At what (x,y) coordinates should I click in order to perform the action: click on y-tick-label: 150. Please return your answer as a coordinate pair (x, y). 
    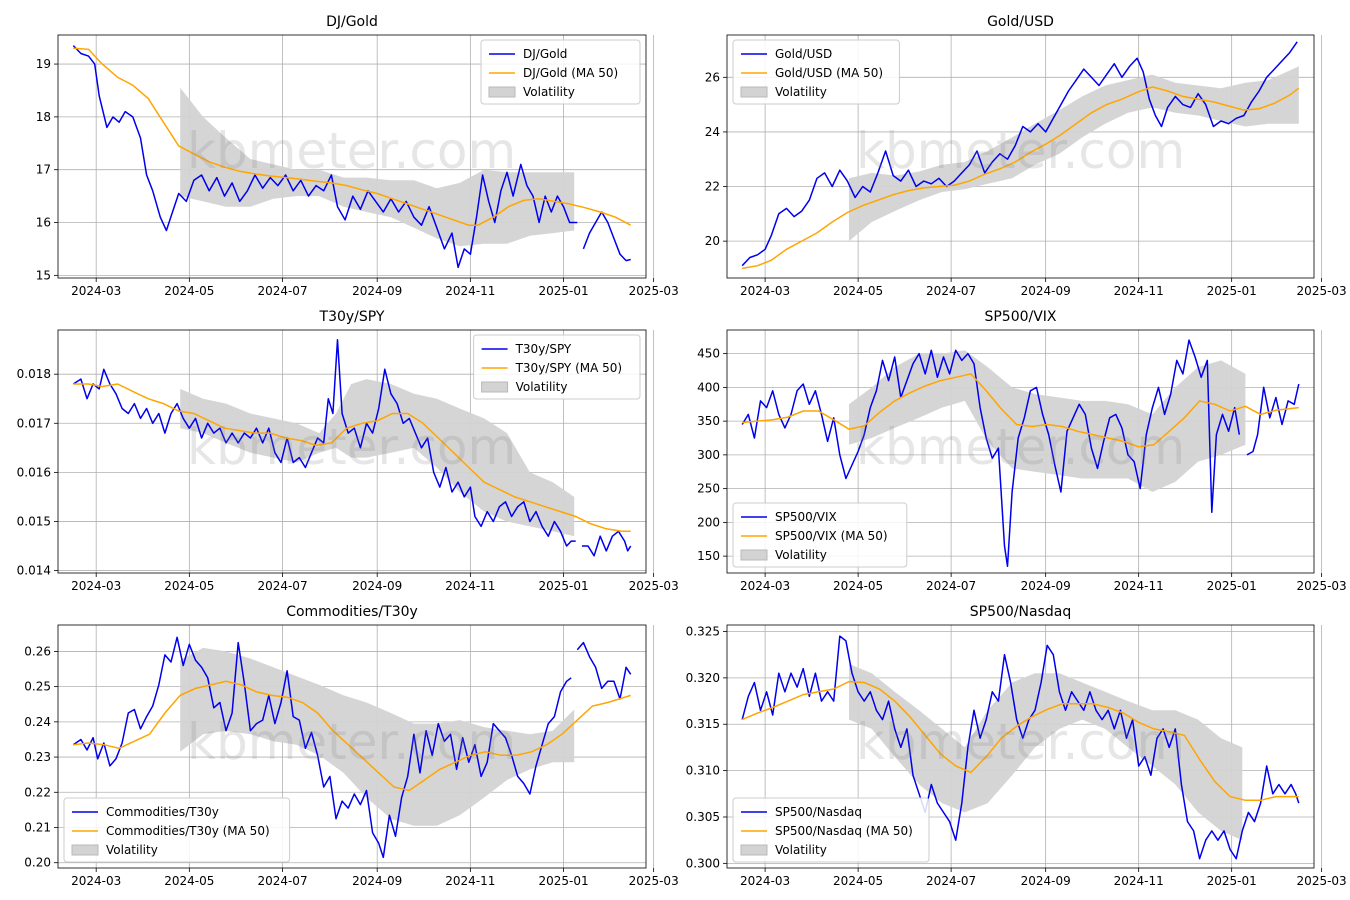
    Looking at the image, I should click on (708, 556).